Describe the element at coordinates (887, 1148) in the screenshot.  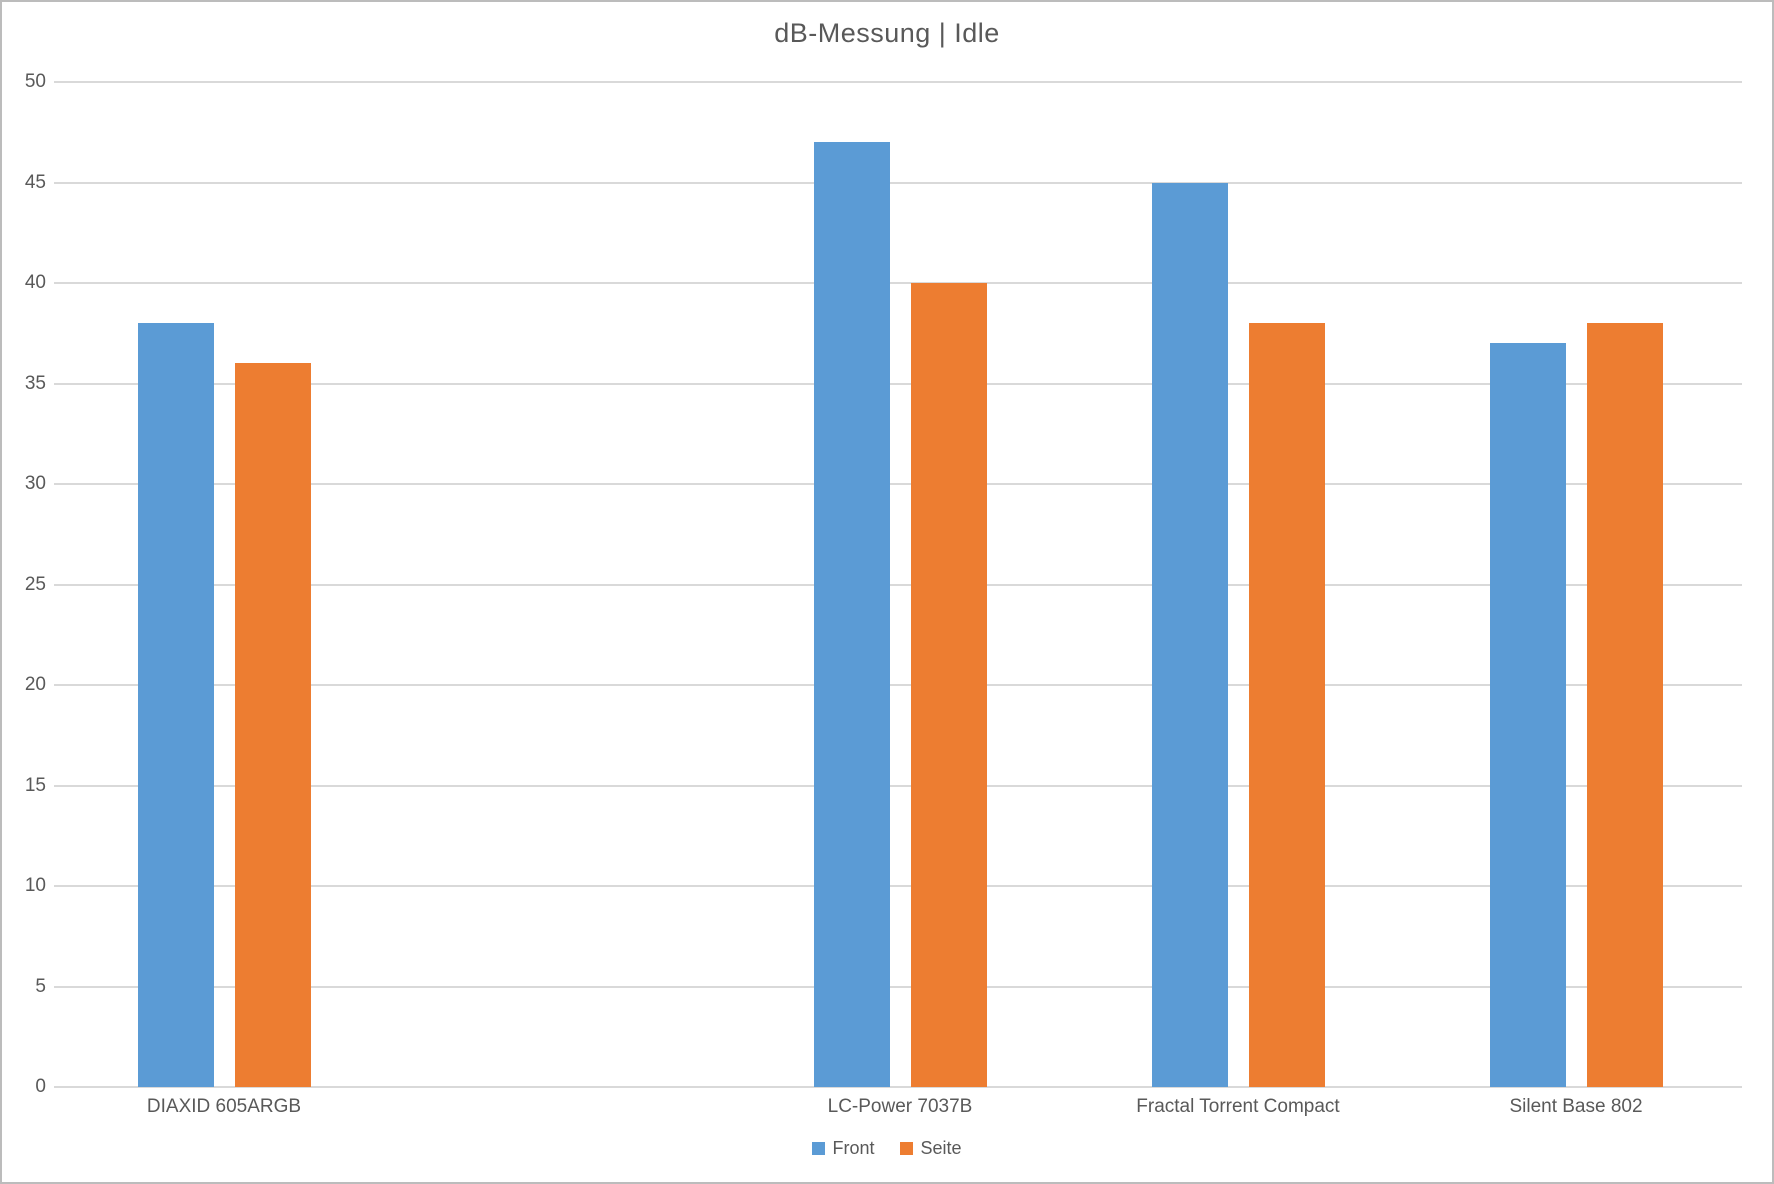
I see `chart-legend: Front Seite` at that location.